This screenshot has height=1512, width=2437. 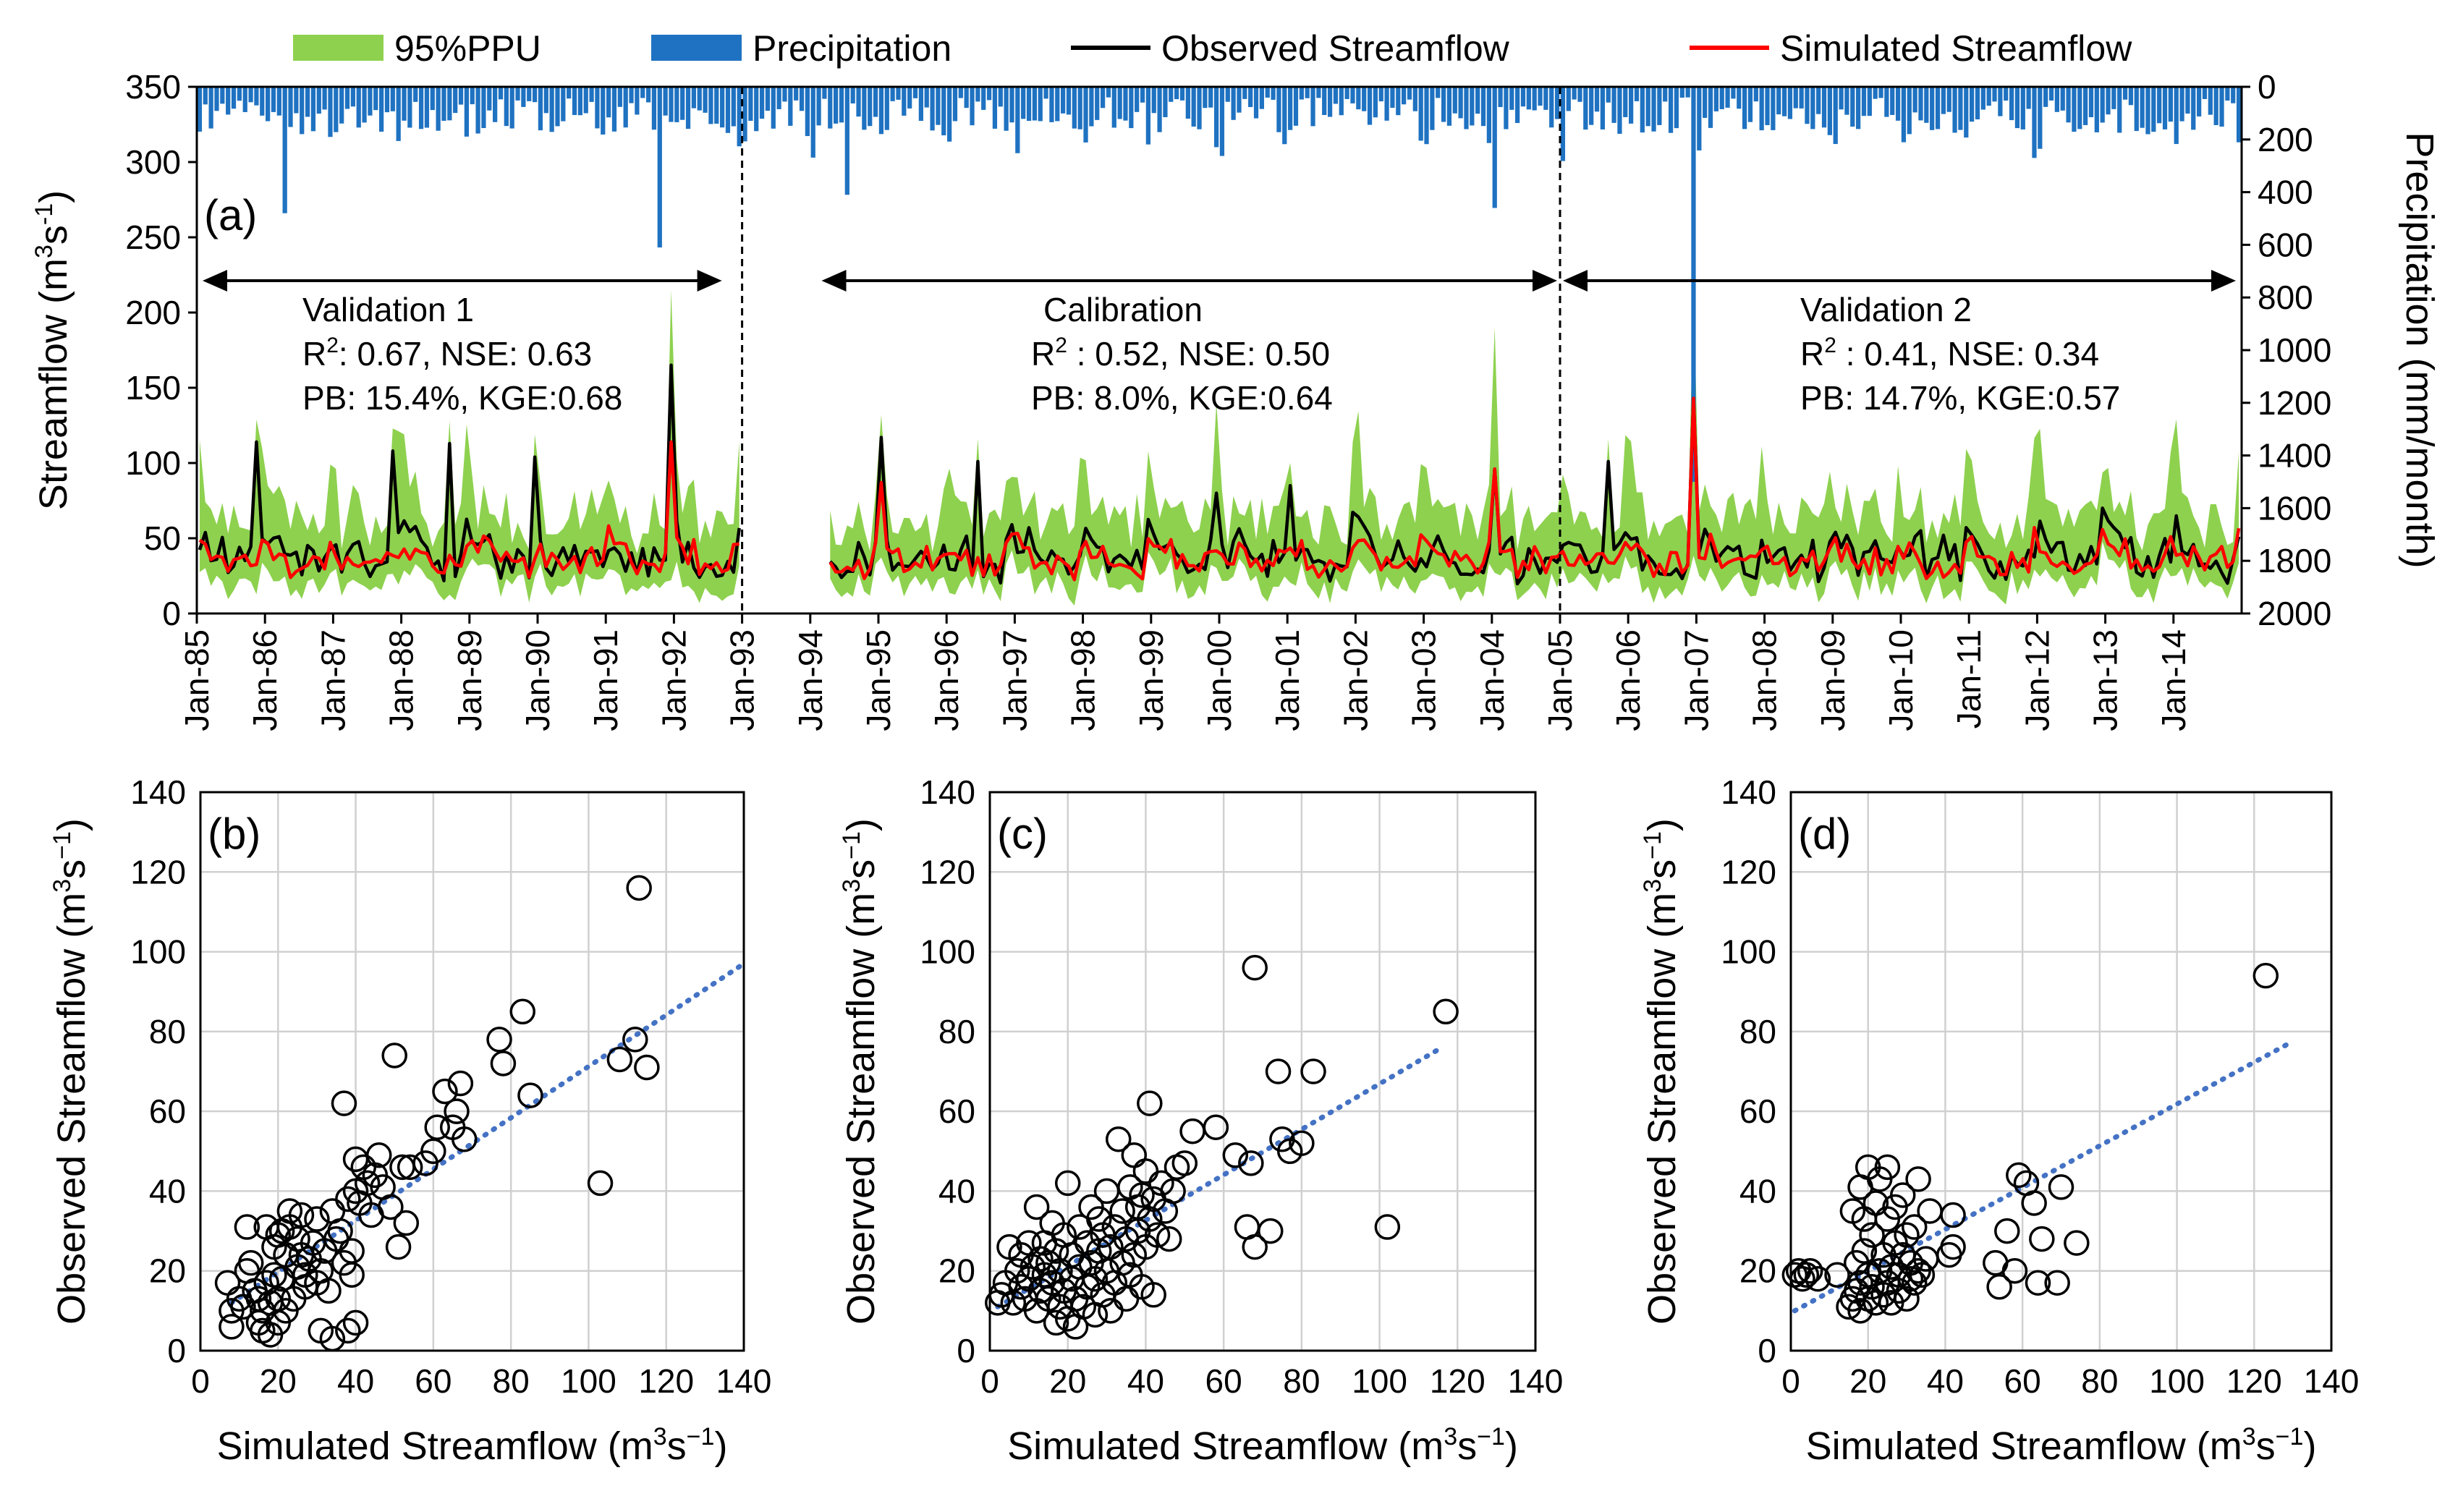 I want to click on x-tick-label: 40, so click(x=1145, y=1381).